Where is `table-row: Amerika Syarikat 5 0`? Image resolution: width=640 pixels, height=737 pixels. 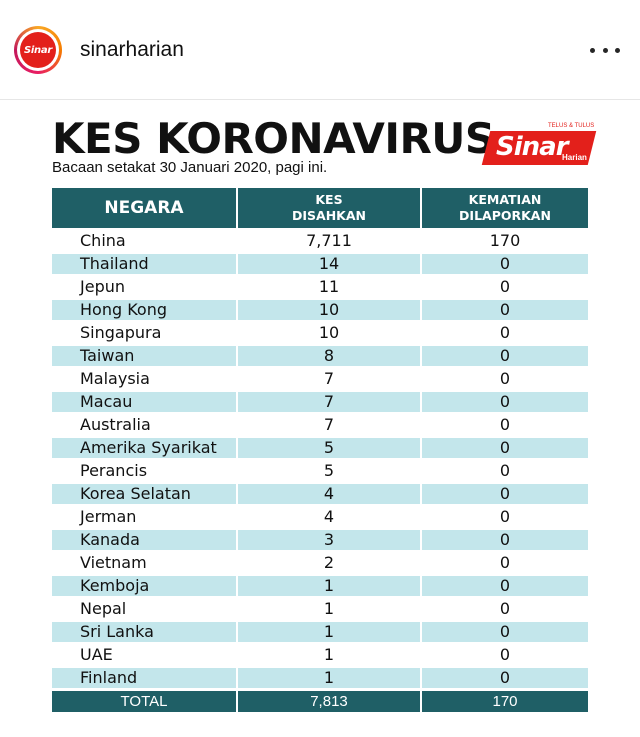
table-row: Amerika Syarikat 5 0 is located at coordinates (320, 448).